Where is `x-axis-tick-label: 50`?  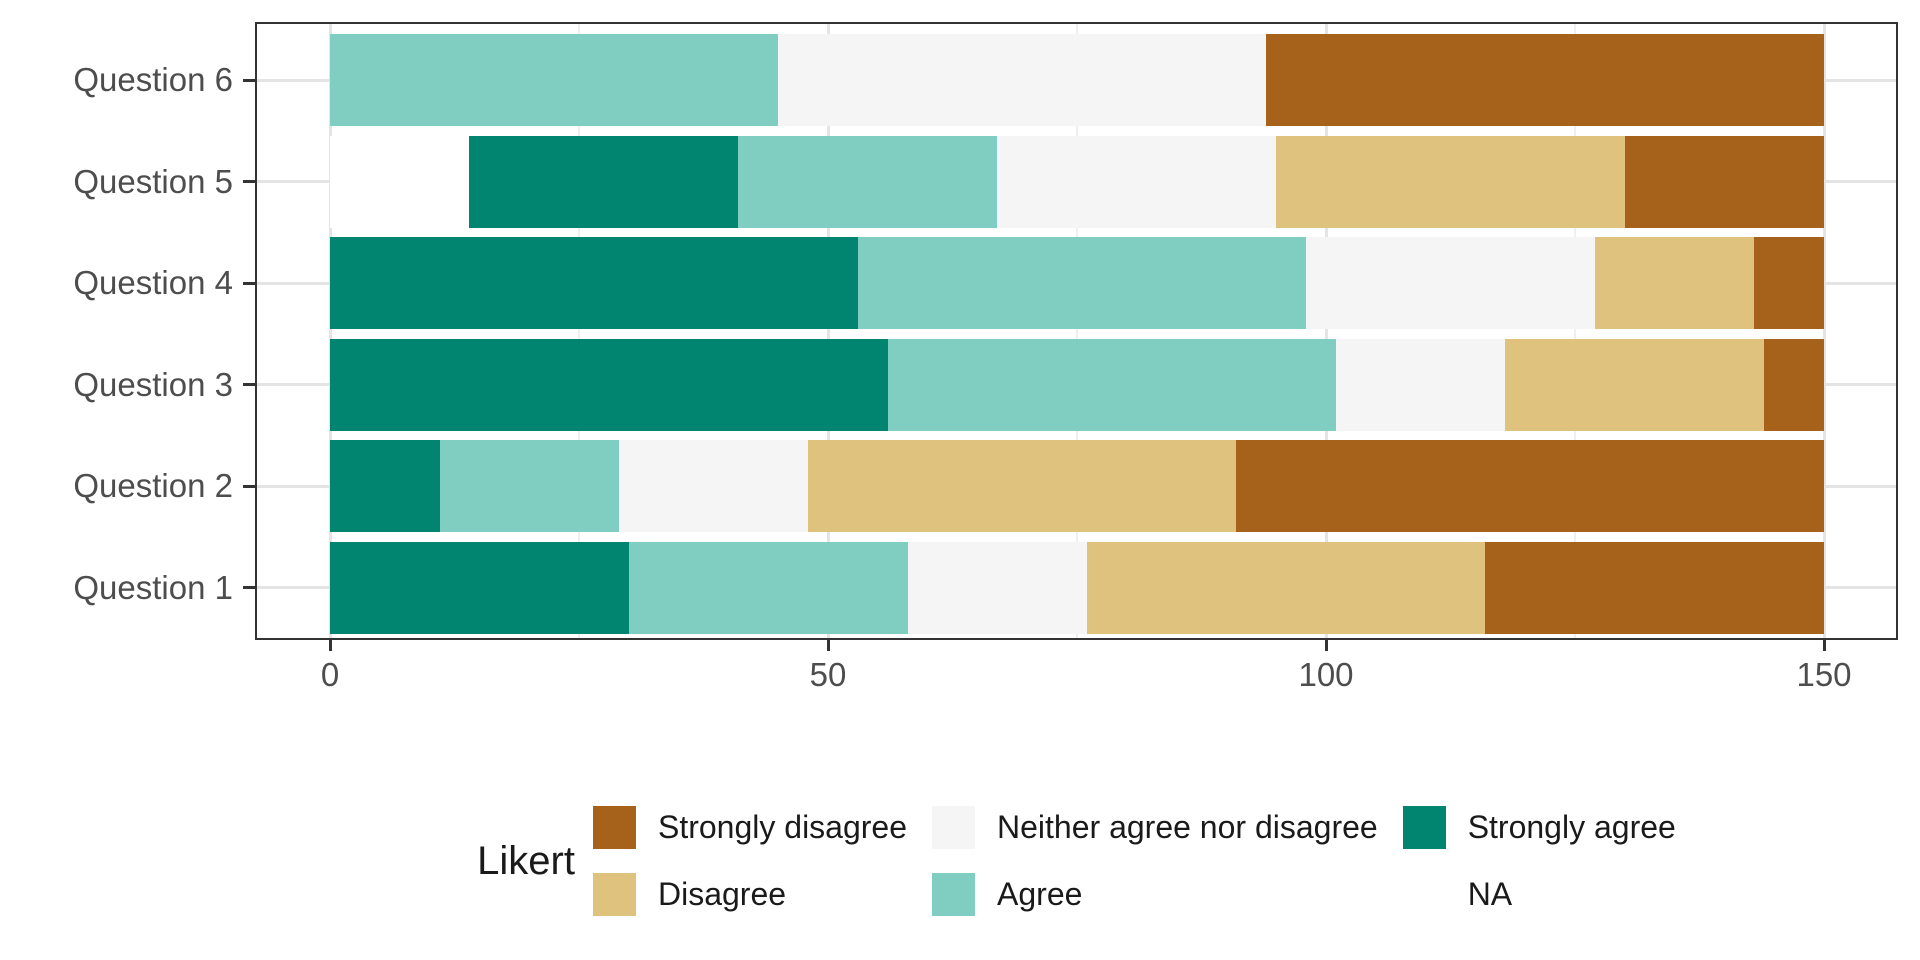
x-axis-tick-label: 50 is located at coordinates (828, 674).